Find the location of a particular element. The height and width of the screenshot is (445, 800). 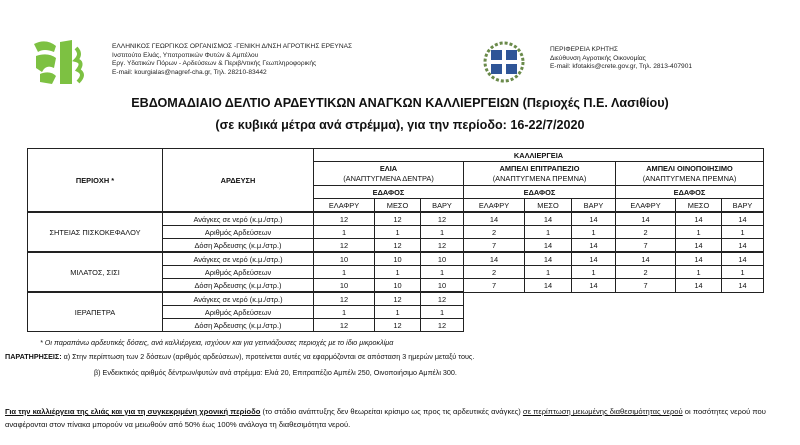

crop-wine-grape: ΑΜΠΕΛΙ ΟΙΝΟΠΟΙΗΣΙΜΟ (ΑΝΑΠΤΥΓΜΕΝΑ ΠΡΕΜΝΑ) is located at coordinates (689, 173).